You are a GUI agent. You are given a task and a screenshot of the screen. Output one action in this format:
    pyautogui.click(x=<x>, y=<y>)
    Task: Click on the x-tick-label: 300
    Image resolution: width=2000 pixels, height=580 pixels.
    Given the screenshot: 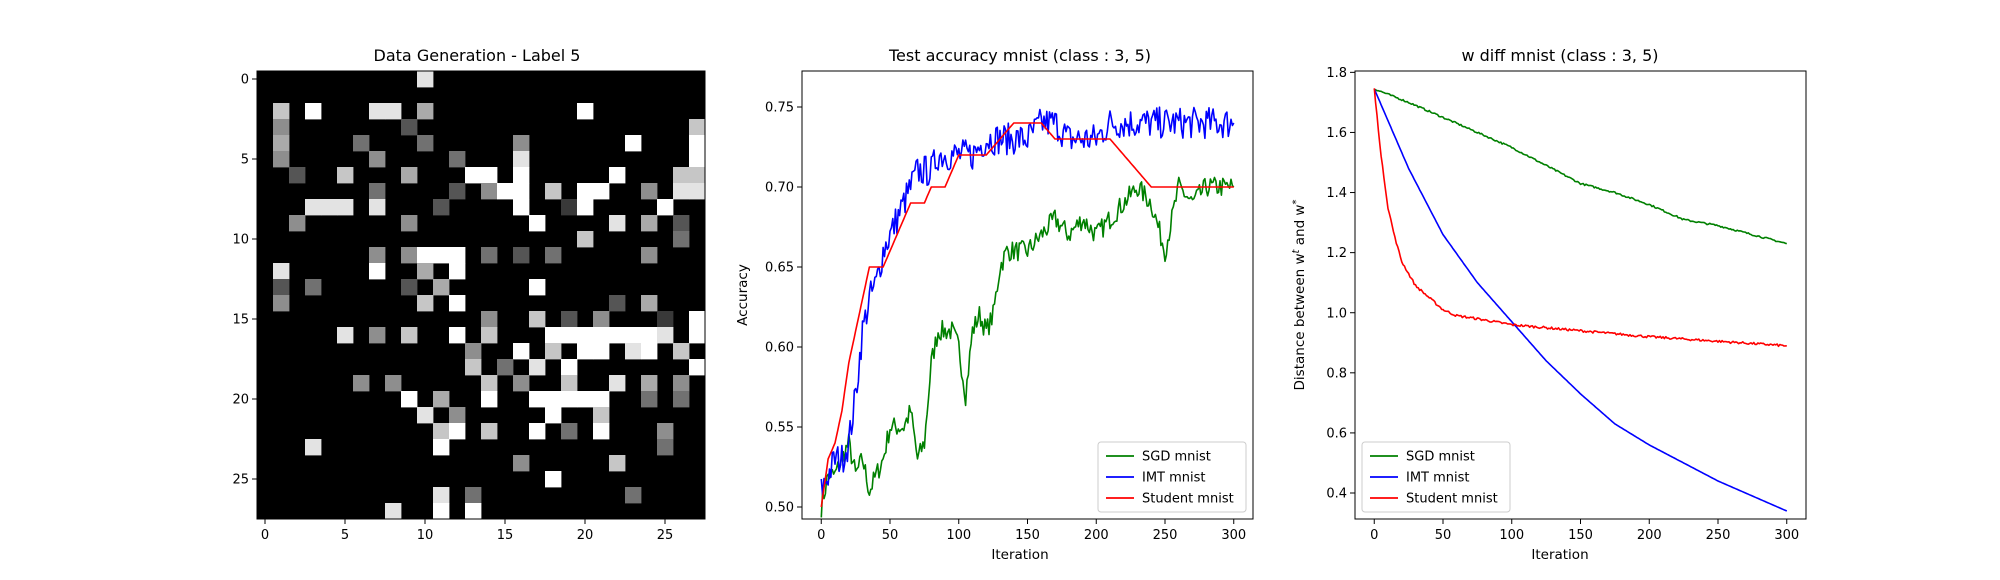 What is the action you would take?
    pyautogui.click(x=1786, y=535)
    